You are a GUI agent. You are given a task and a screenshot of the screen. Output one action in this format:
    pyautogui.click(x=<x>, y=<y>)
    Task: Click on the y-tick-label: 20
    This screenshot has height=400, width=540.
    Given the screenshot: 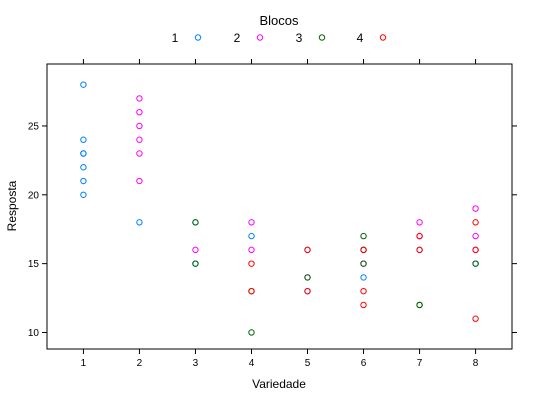 What is the action you would take?
    pyautogui.click(x=34, y=195)
    